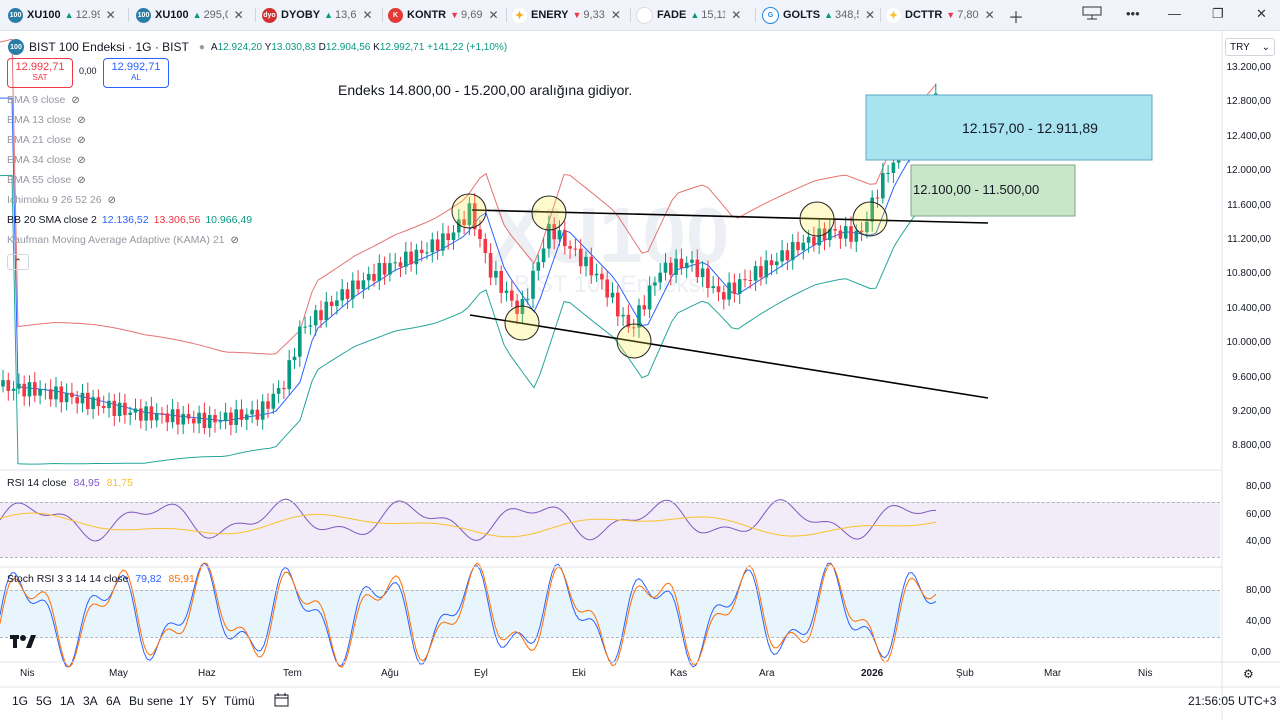  I want to click on tab-xu100-2: 100 XU100 ▲ 295,0 ✕, so click(193, 15).